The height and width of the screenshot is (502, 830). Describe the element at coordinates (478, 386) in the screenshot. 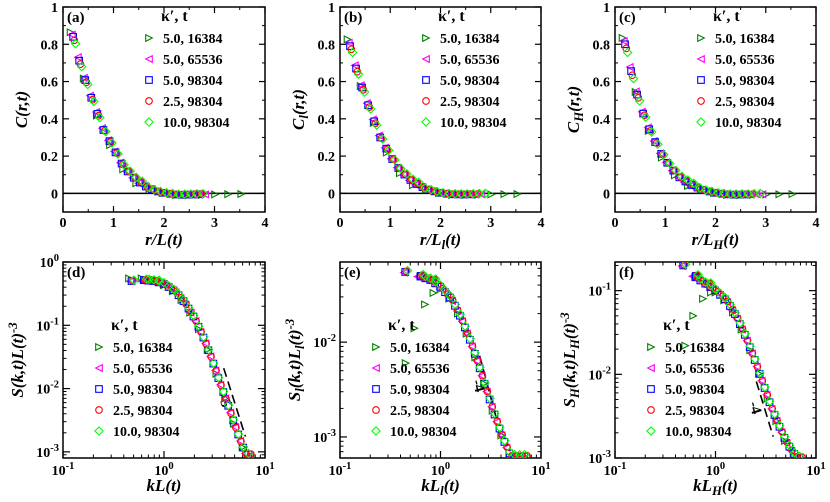

I see `slope-guide-label: -4` at that location.